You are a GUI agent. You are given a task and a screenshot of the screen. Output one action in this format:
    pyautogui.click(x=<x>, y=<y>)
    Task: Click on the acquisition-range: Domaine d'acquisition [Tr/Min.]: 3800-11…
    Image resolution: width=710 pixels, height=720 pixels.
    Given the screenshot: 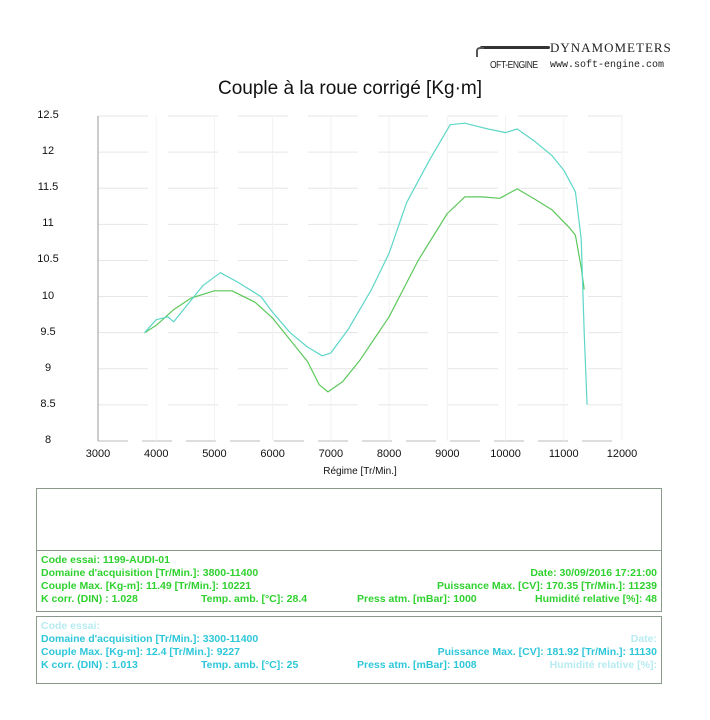 What is the action you would take?
    pyautogui.click(x=150, y=573)
    